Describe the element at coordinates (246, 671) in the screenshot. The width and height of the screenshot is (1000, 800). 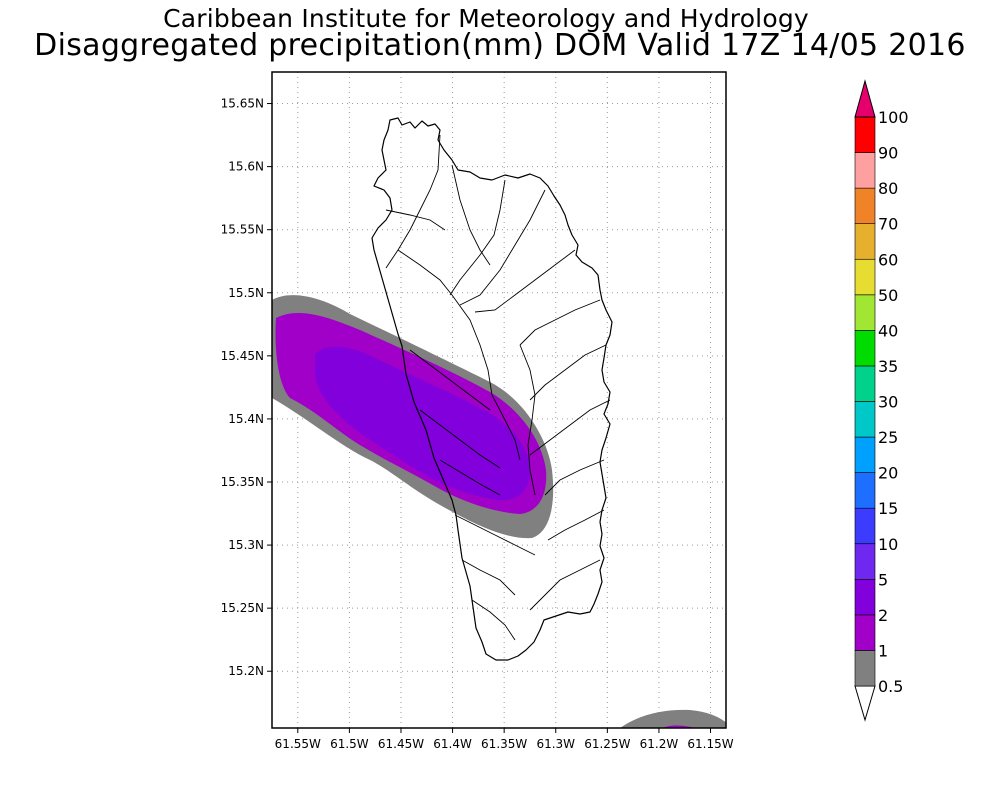
I see `lat-tick-label: 15.2N` at that location.